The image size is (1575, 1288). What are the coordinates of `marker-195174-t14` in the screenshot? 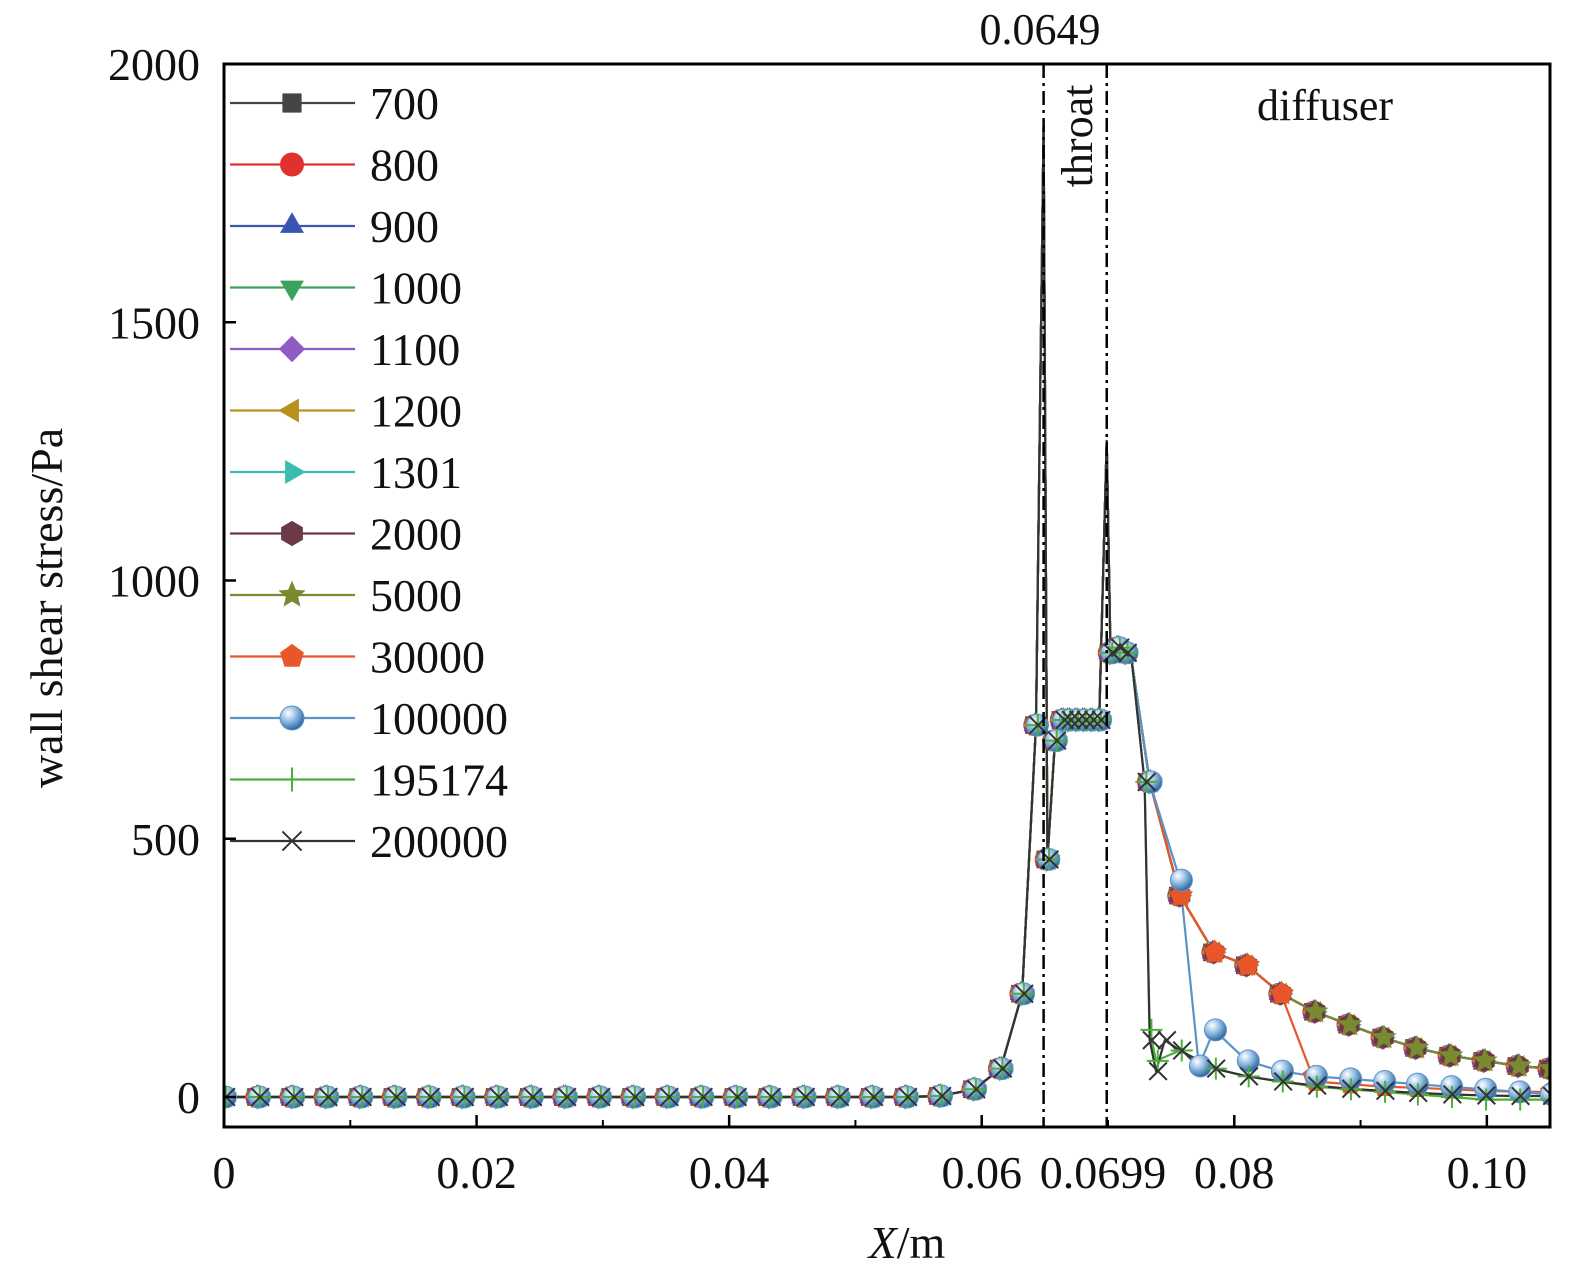 It's located at (1545, 1099).